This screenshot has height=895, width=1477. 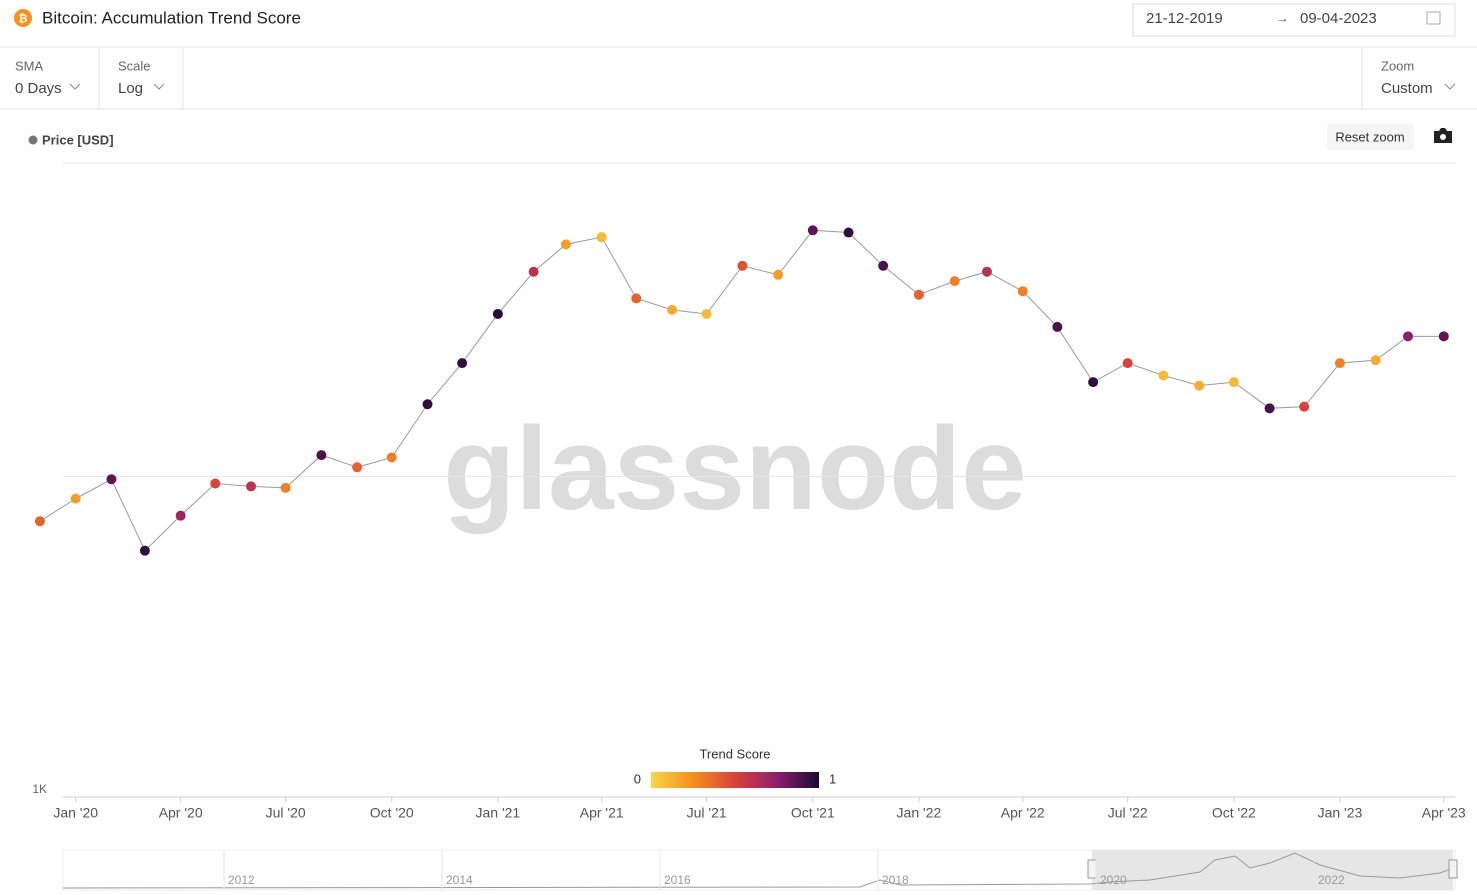 I want to click on calendar-icon, so click(x=1433, y=18).